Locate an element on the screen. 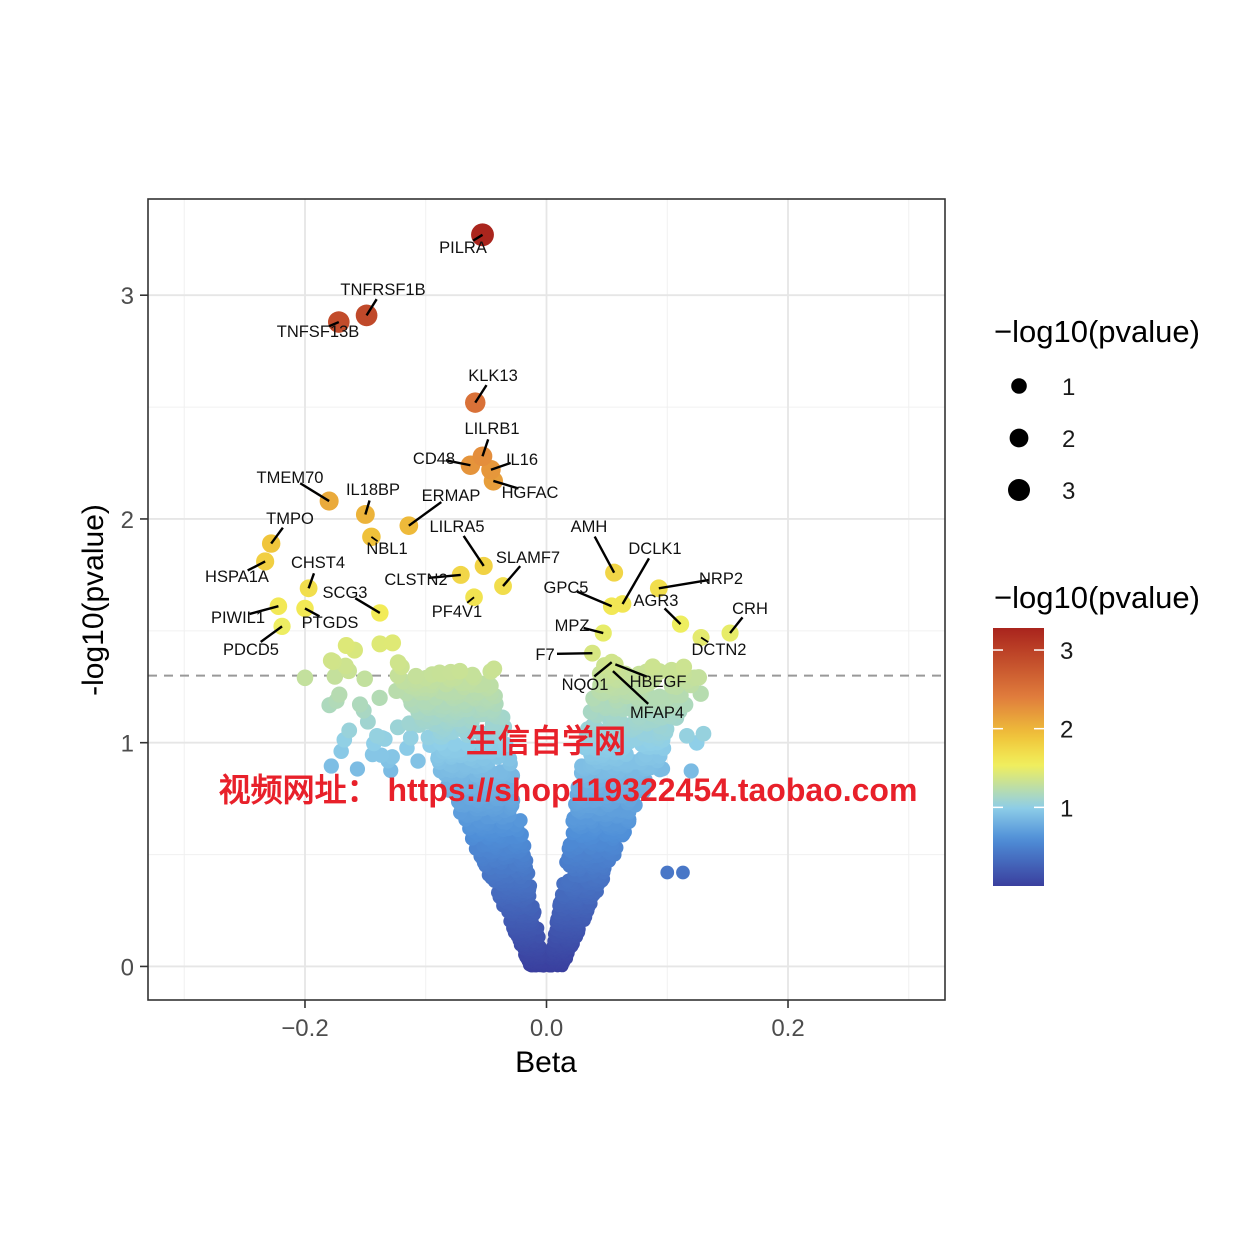 The image size is (1253, 1253). label-connector-tmpo is located at coordinates (277, 535).